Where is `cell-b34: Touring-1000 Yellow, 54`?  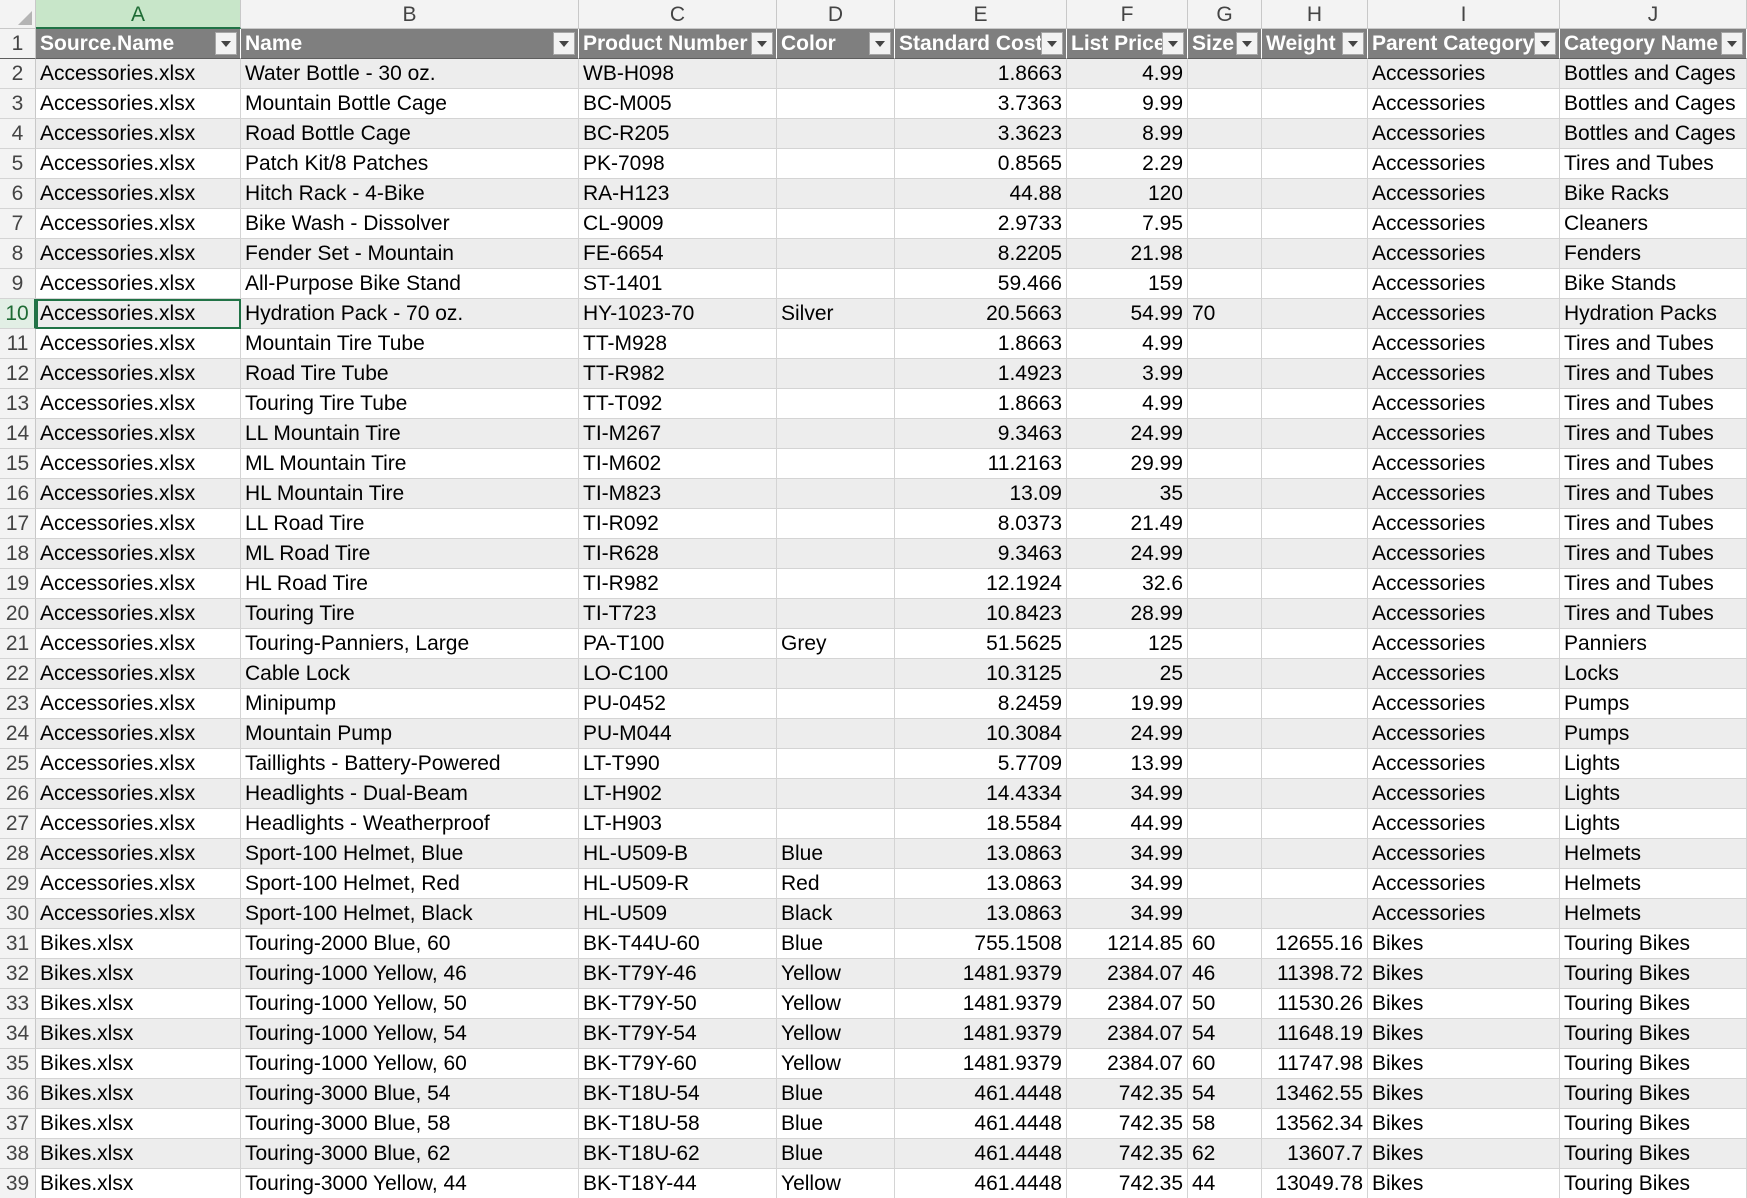
cell-b34: Touring-1000 Yellow, 54 is located at coordinates (410, 1034).